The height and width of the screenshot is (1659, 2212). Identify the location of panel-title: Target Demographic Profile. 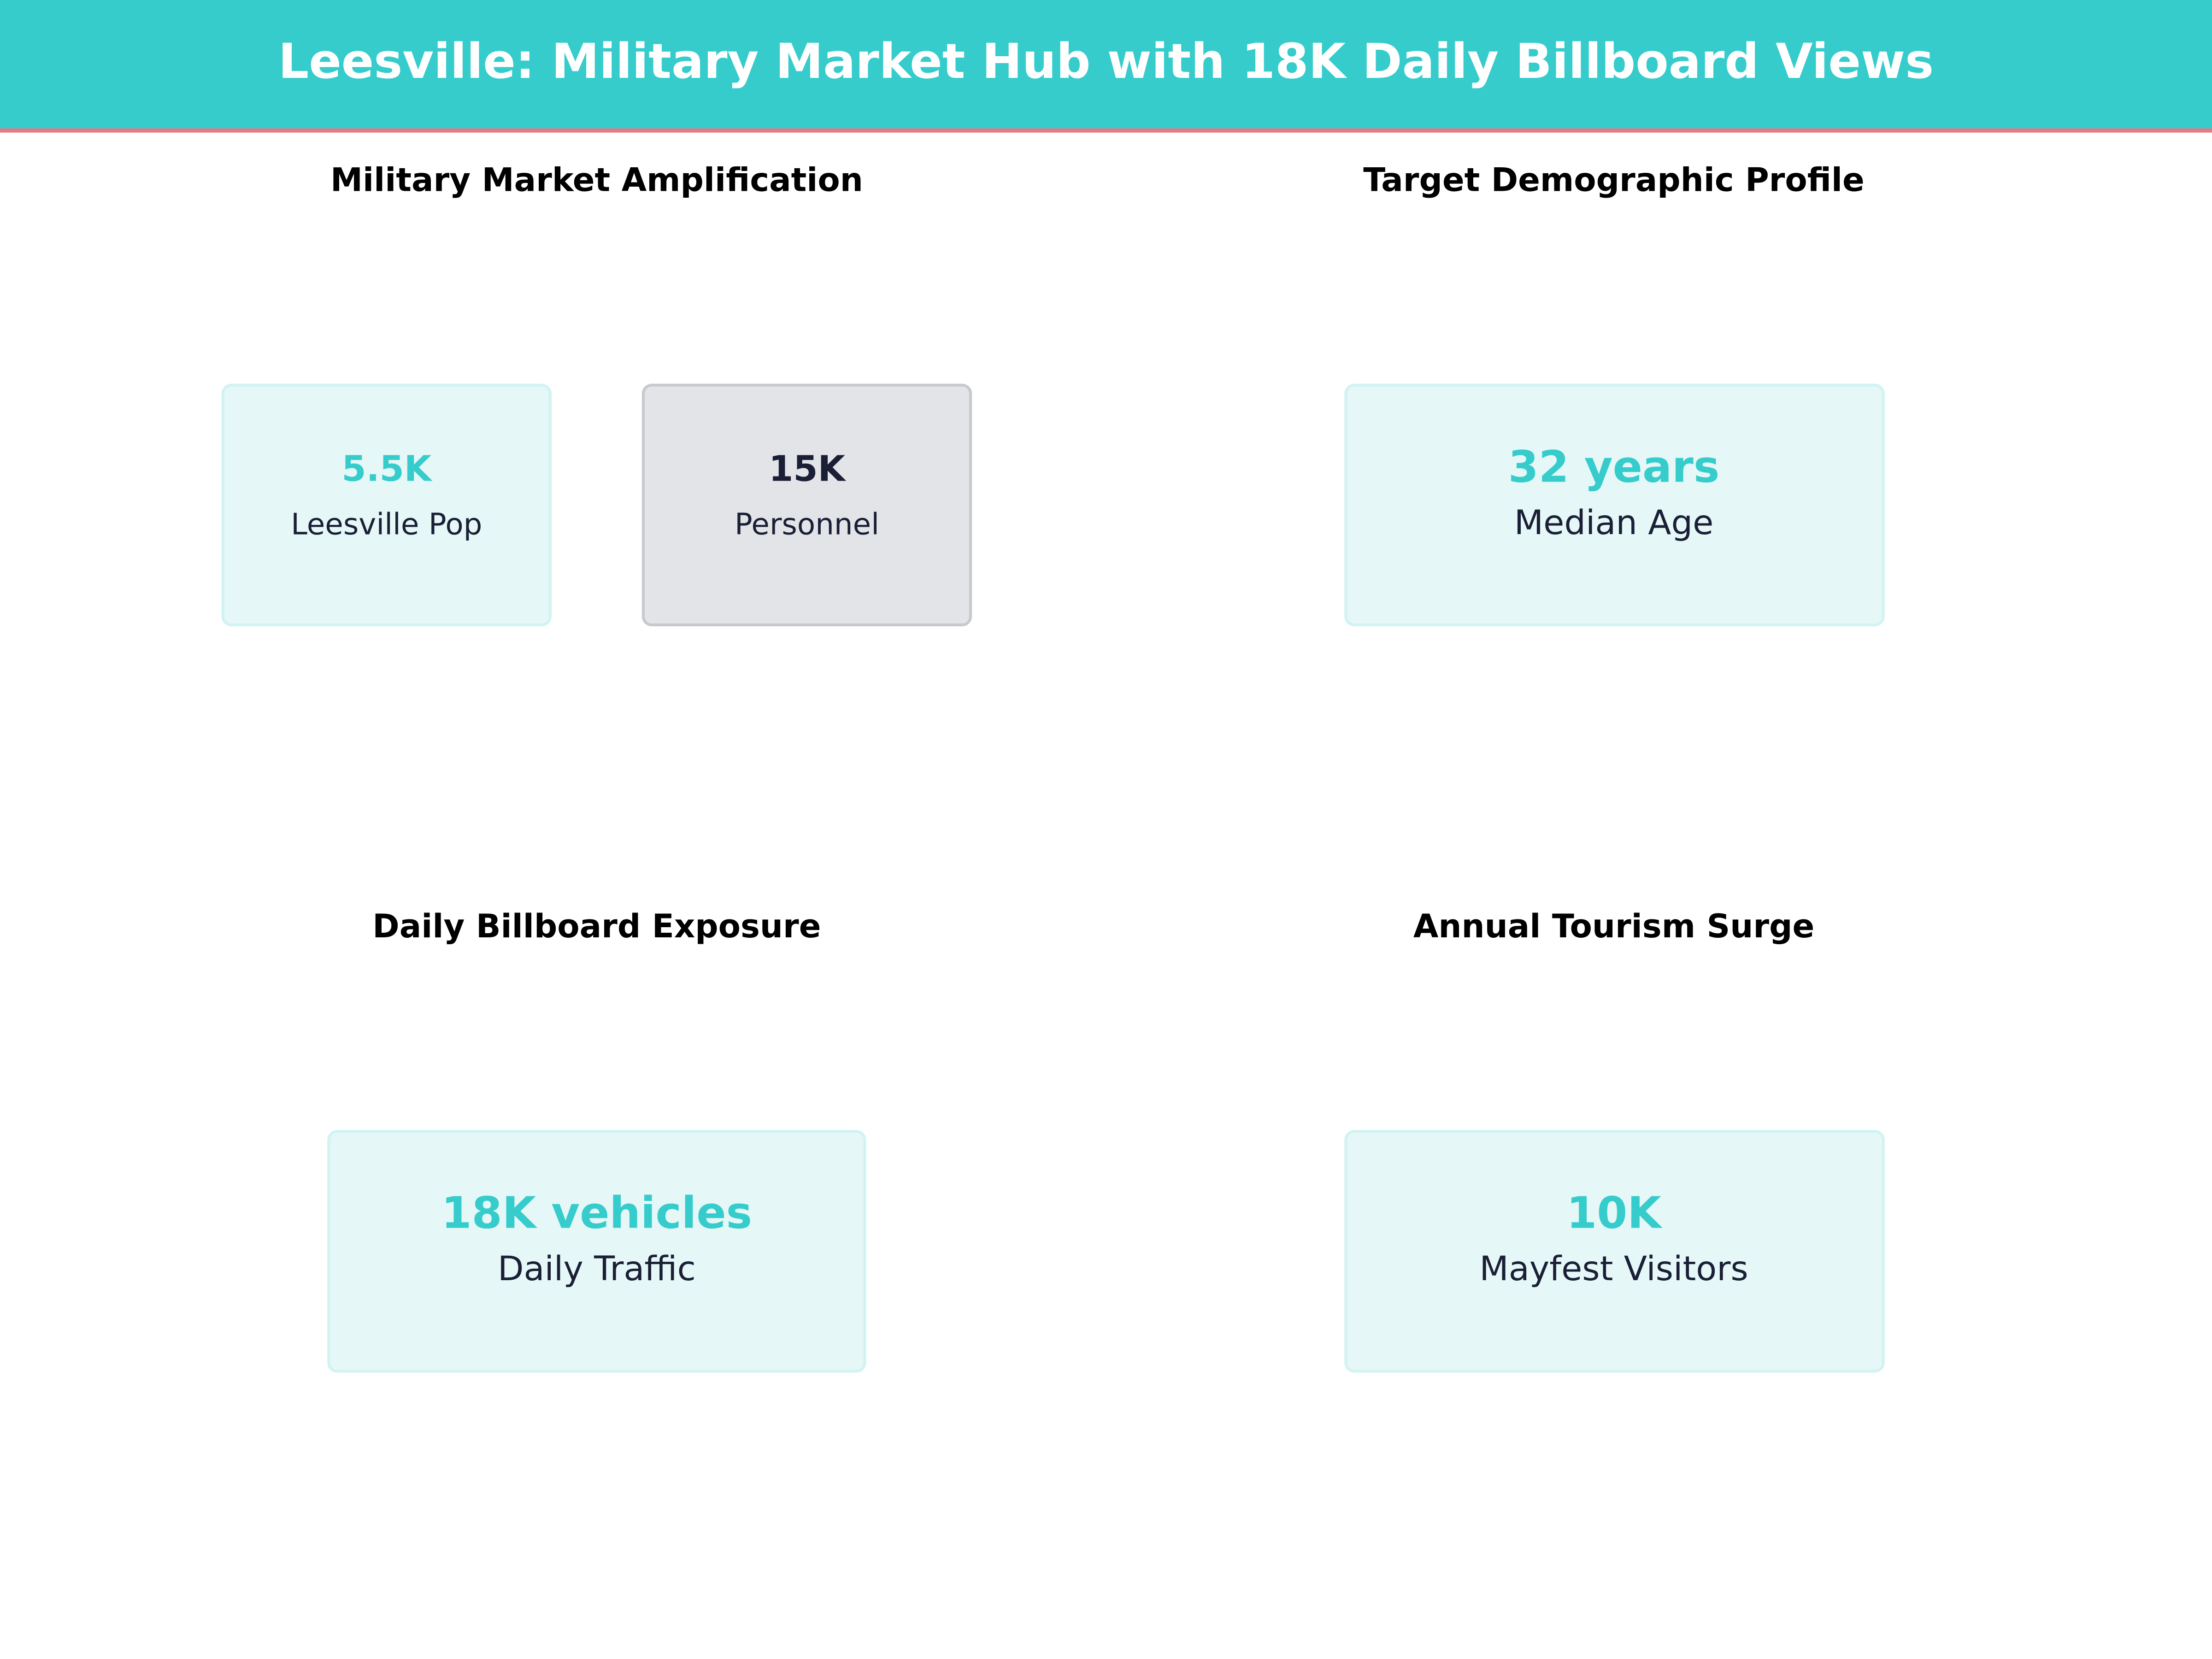
(1613, 180).